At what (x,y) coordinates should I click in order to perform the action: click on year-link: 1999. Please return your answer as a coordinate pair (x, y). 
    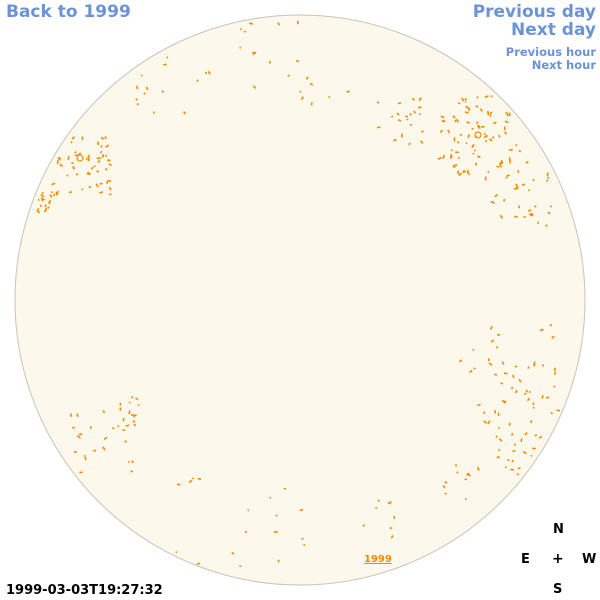
    Looking at the image, I should click on (378, 559).